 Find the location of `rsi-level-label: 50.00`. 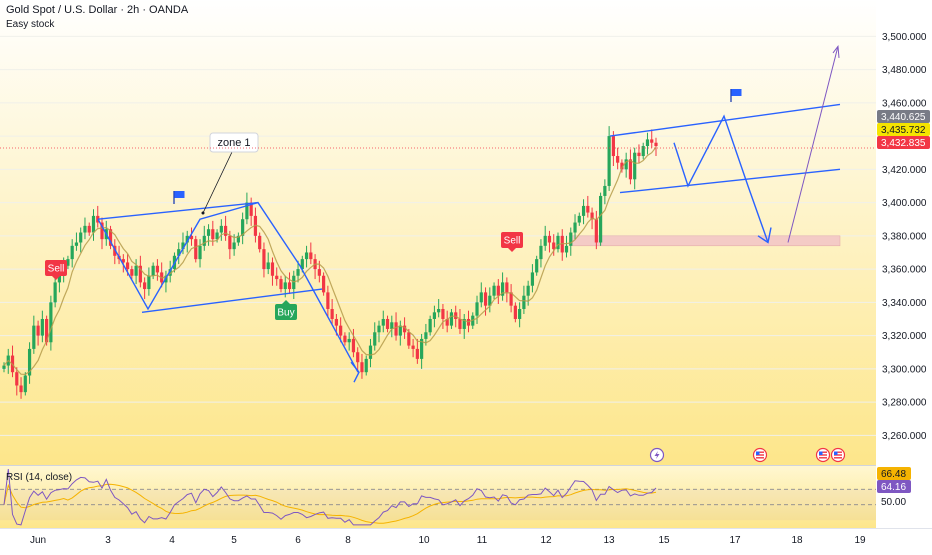

rsi-level-label: 50.00 is located at coordinates (893, 502).